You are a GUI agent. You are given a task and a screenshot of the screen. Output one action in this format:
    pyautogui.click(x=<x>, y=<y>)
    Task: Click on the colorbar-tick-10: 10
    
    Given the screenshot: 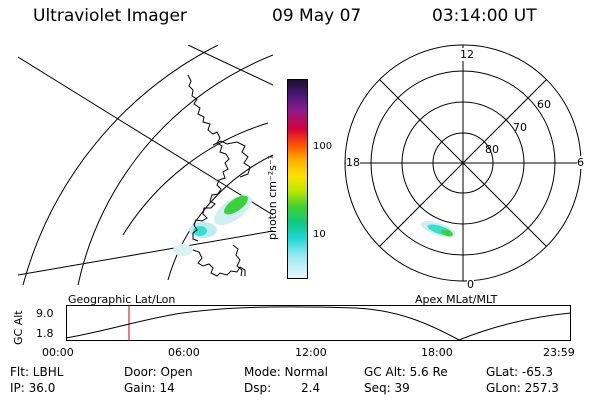 What is the action you would take?
    pyautogui.click(x=319, y=234)
    